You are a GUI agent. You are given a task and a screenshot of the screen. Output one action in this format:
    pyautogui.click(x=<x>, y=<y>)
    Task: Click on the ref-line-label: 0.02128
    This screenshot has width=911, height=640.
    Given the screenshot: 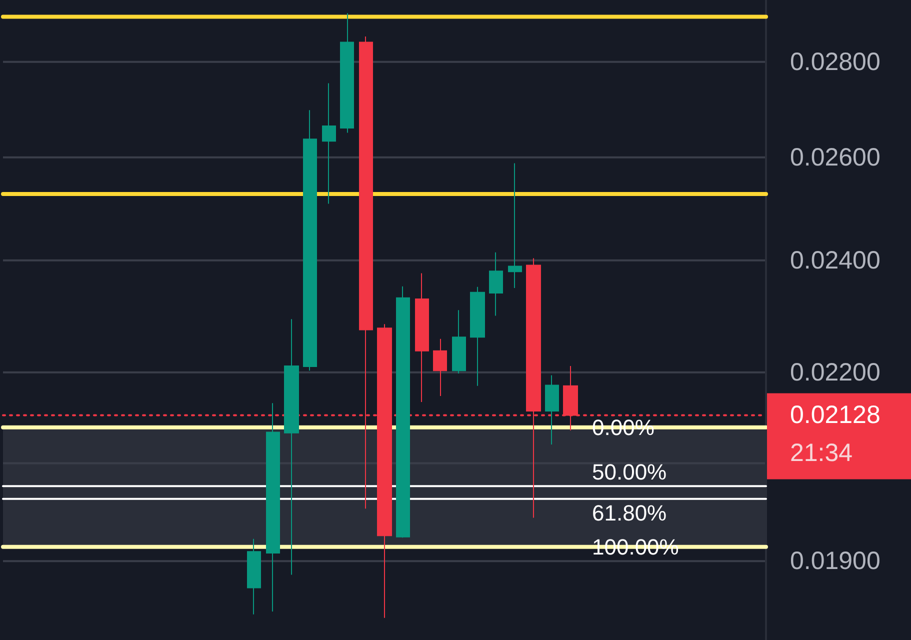 What is the action you would take?
    pyautogui.click(x=835, y=415)
    